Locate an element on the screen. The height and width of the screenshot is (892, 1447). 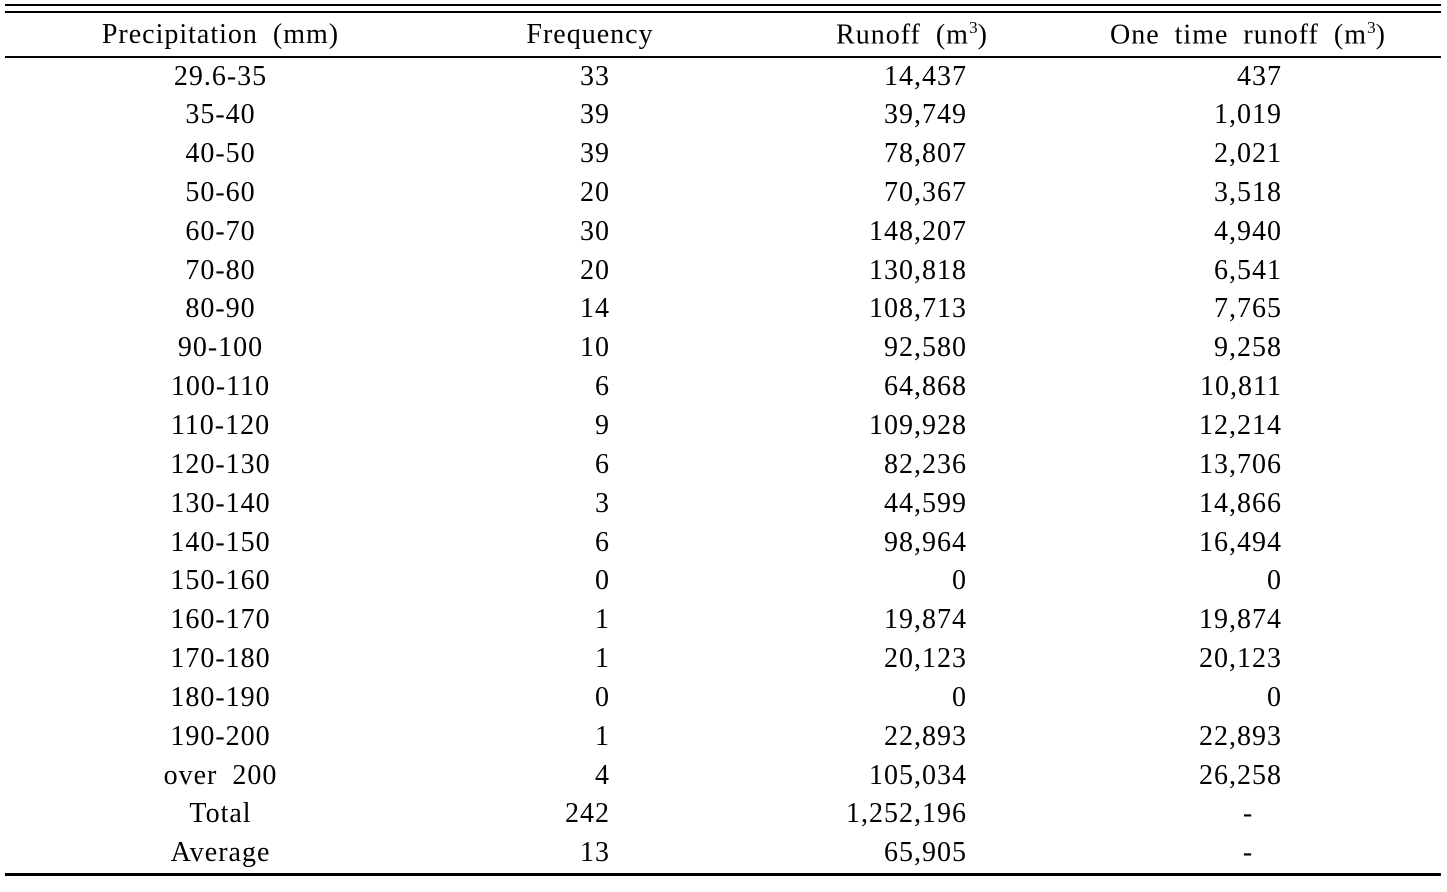
column-header-one-time-runoff: One time runoff (m3) is located at coordinates (1260, 35).